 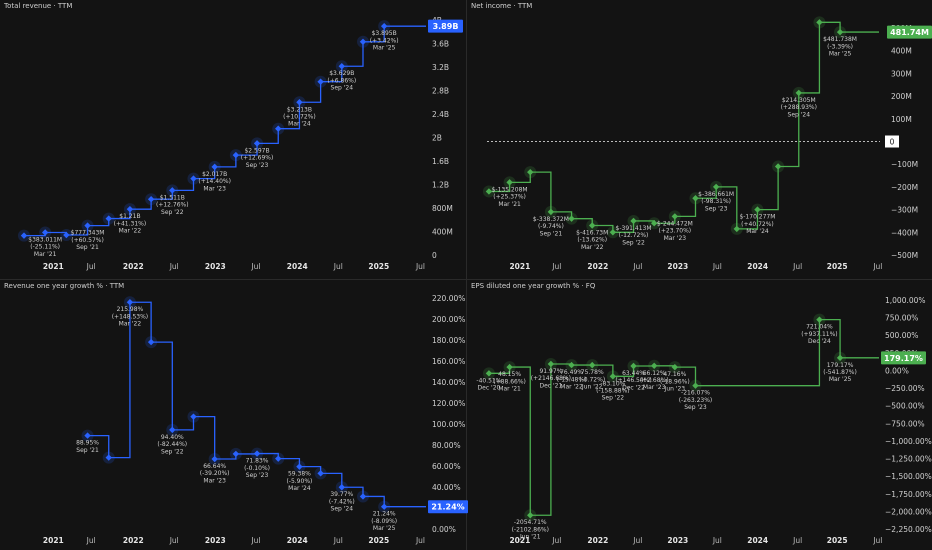 I want to click on data-label: (+2.68%), so click(x=654, y=380).